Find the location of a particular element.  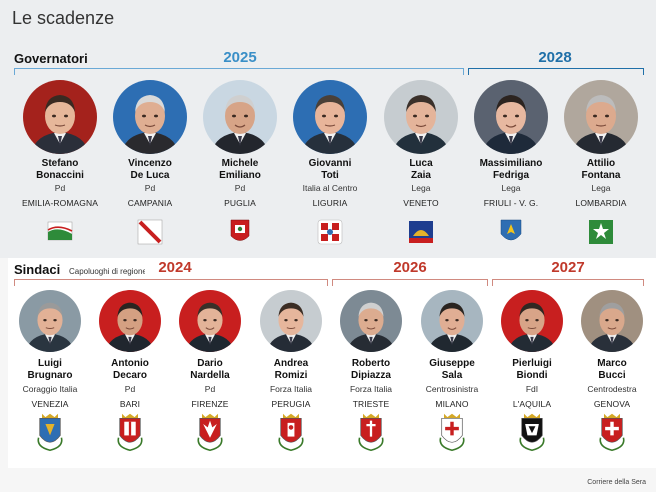

sindaci-sublabel: Capoluoghi di regione is located at coordinates (108, 271).